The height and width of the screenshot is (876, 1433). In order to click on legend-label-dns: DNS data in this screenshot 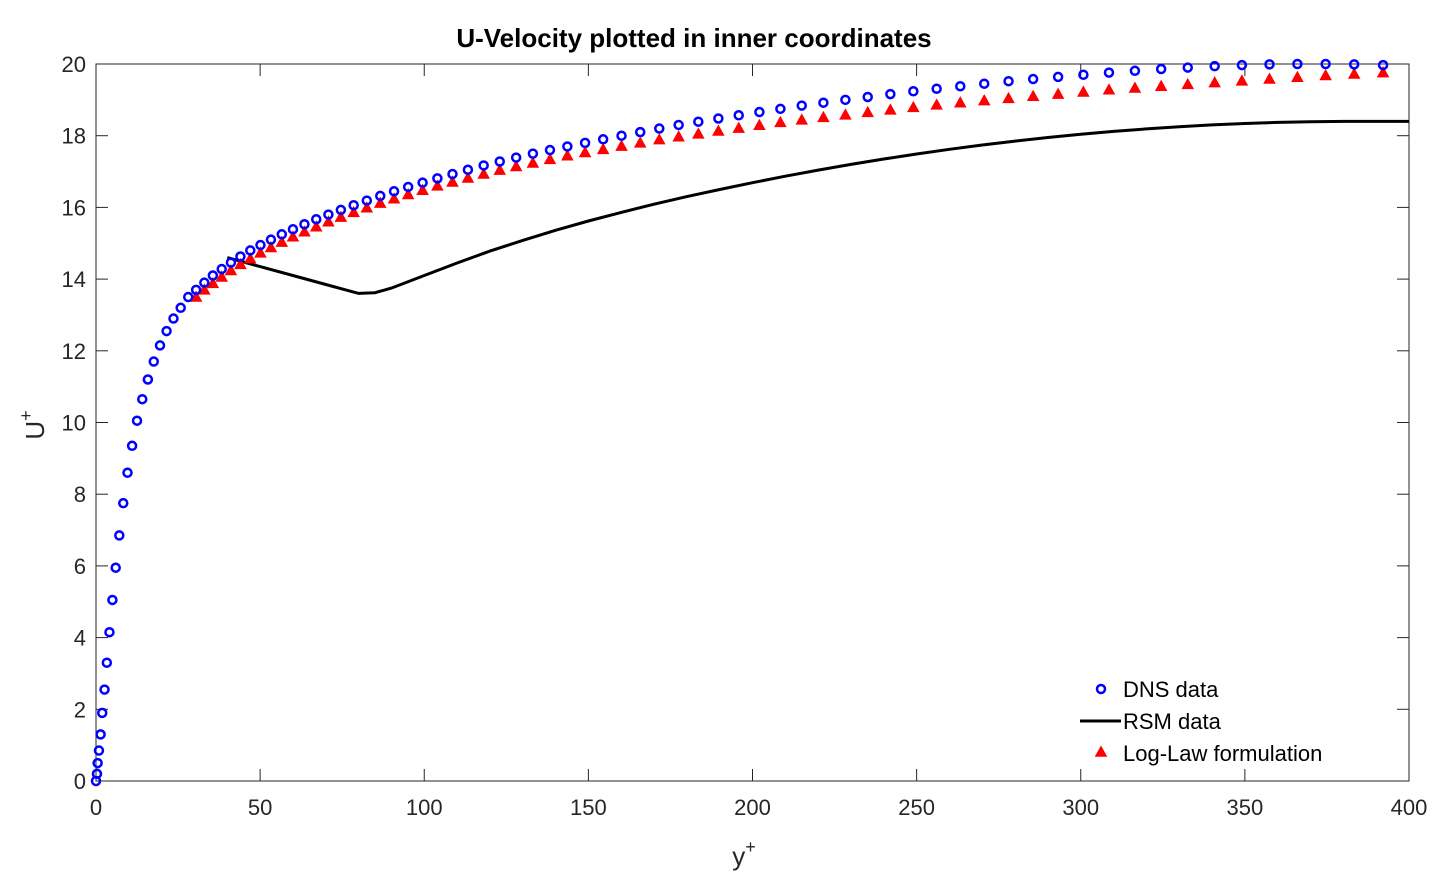, I will do `click(1171, 689)`.